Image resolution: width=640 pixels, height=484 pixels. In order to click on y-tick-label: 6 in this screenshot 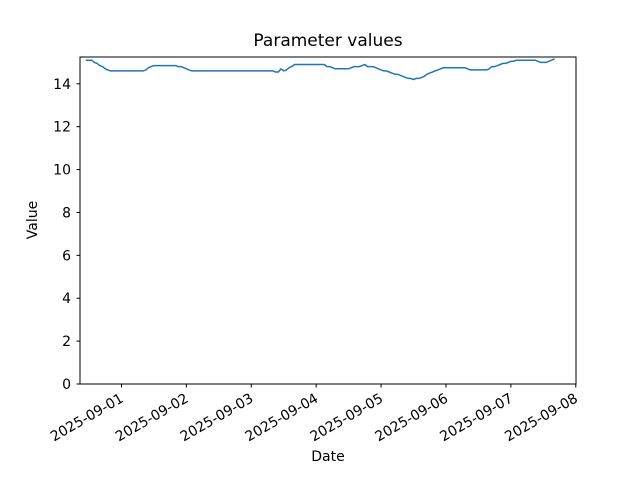, I will do `click(66, 256)`.